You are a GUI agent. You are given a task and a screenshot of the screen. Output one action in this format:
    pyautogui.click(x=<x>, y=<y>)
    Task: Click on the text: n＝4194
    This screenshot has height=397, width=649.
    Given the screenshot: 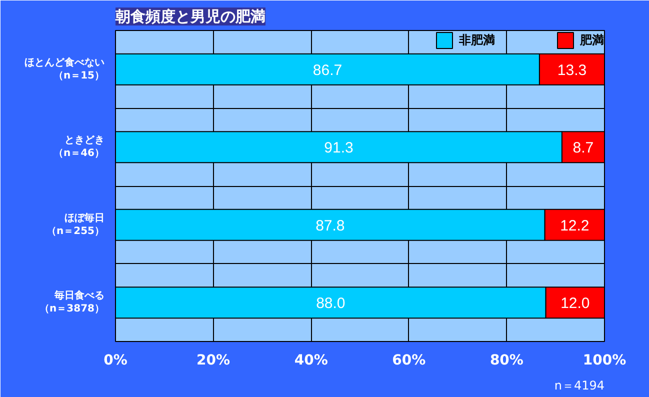 What is the action you would take?
    pyautogui.click(x=579, y=385)
    